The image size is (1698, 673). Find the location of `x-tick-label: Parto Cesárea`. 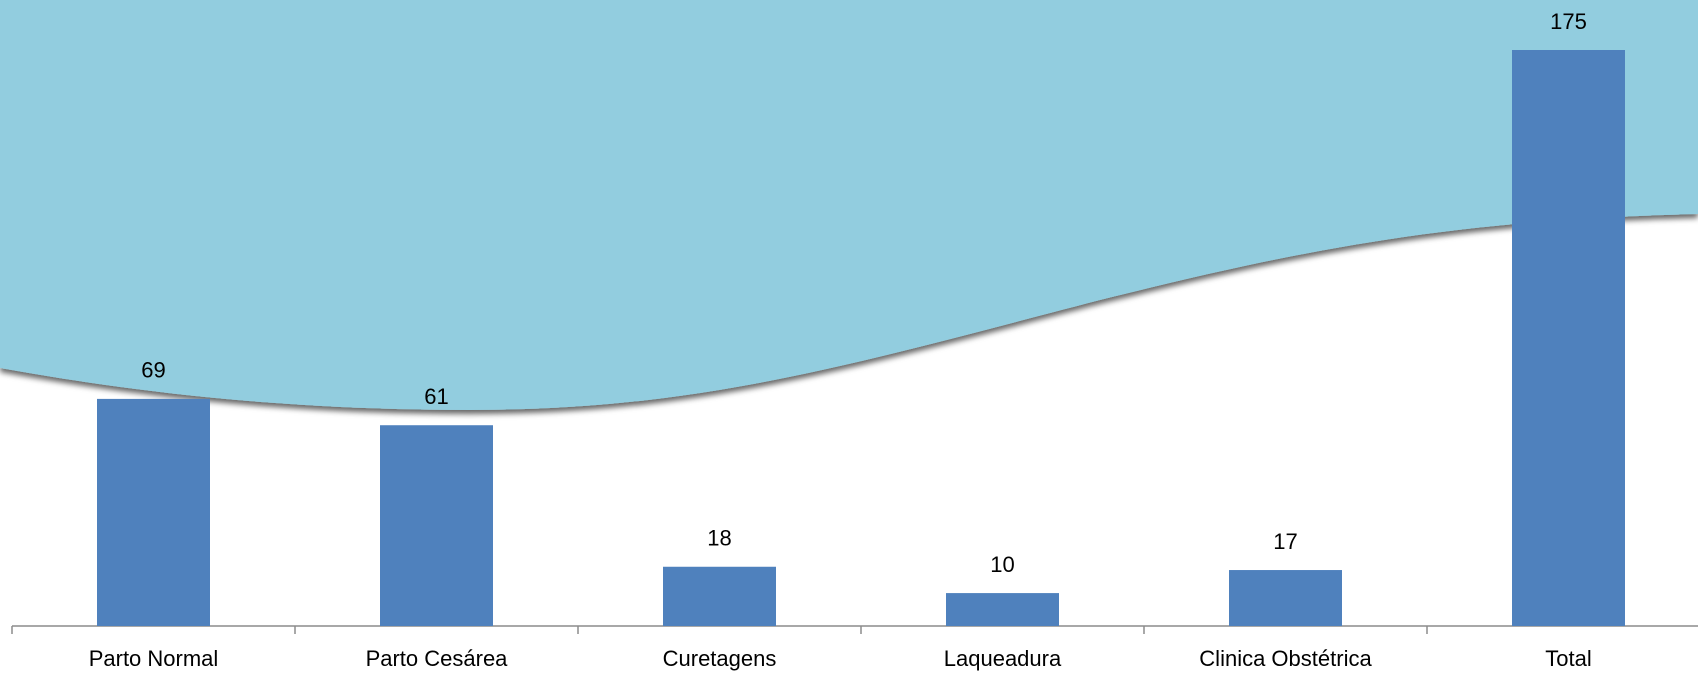

x-tick-label: Parto Cesárea is located at coordinates (437, 658).